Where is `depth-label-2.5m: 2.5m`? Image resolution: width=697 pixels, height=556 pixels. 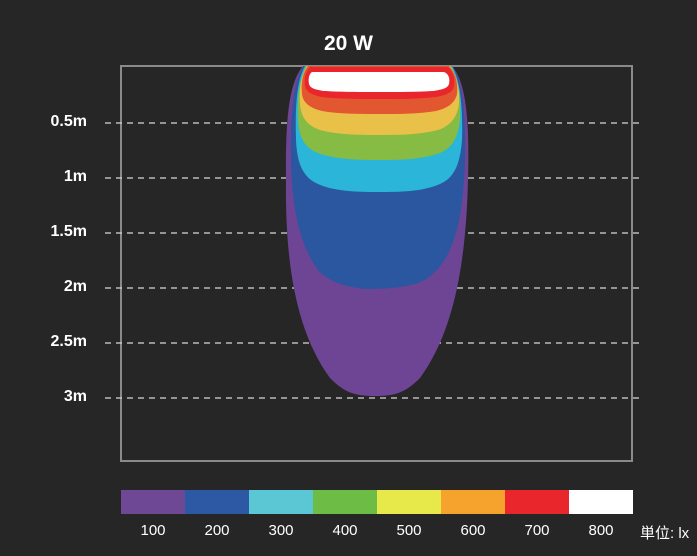
depth-label-2.5m: 2.5m is located at coordinates (68, 341).